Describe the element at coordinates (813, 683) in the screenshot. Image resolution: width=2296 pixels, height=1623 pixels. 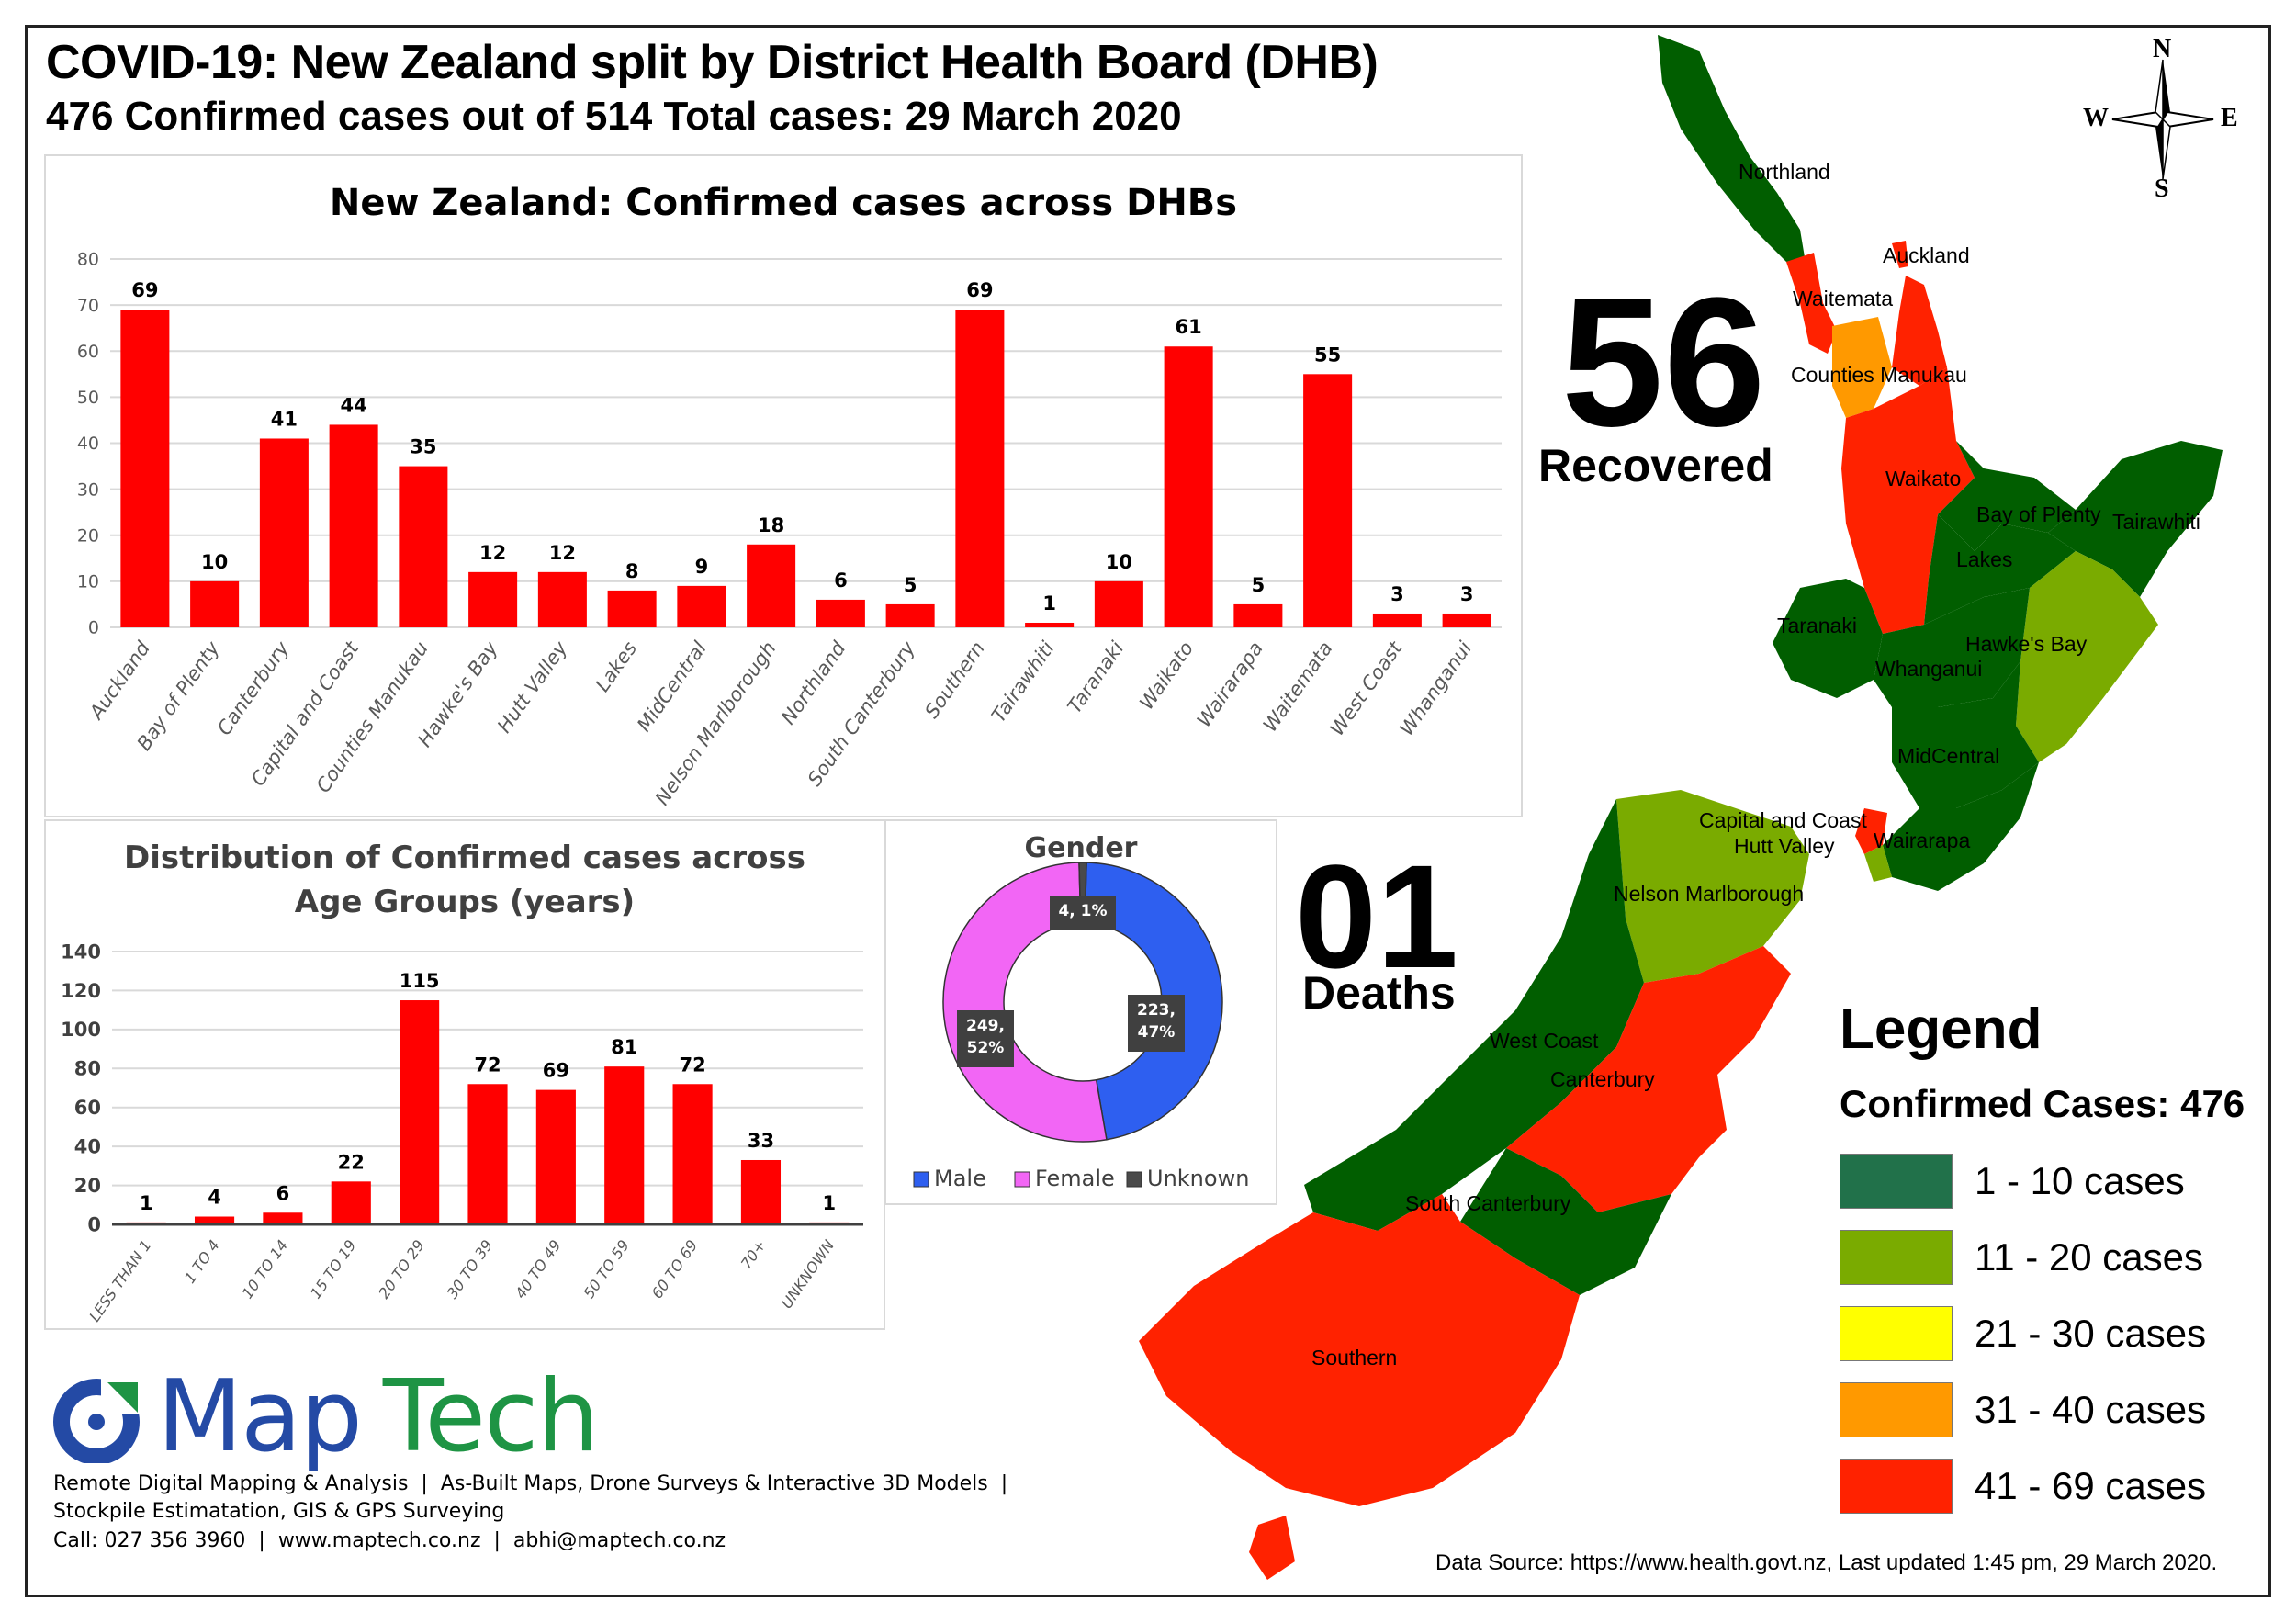
I see `x-category-label: Northland` at that location.